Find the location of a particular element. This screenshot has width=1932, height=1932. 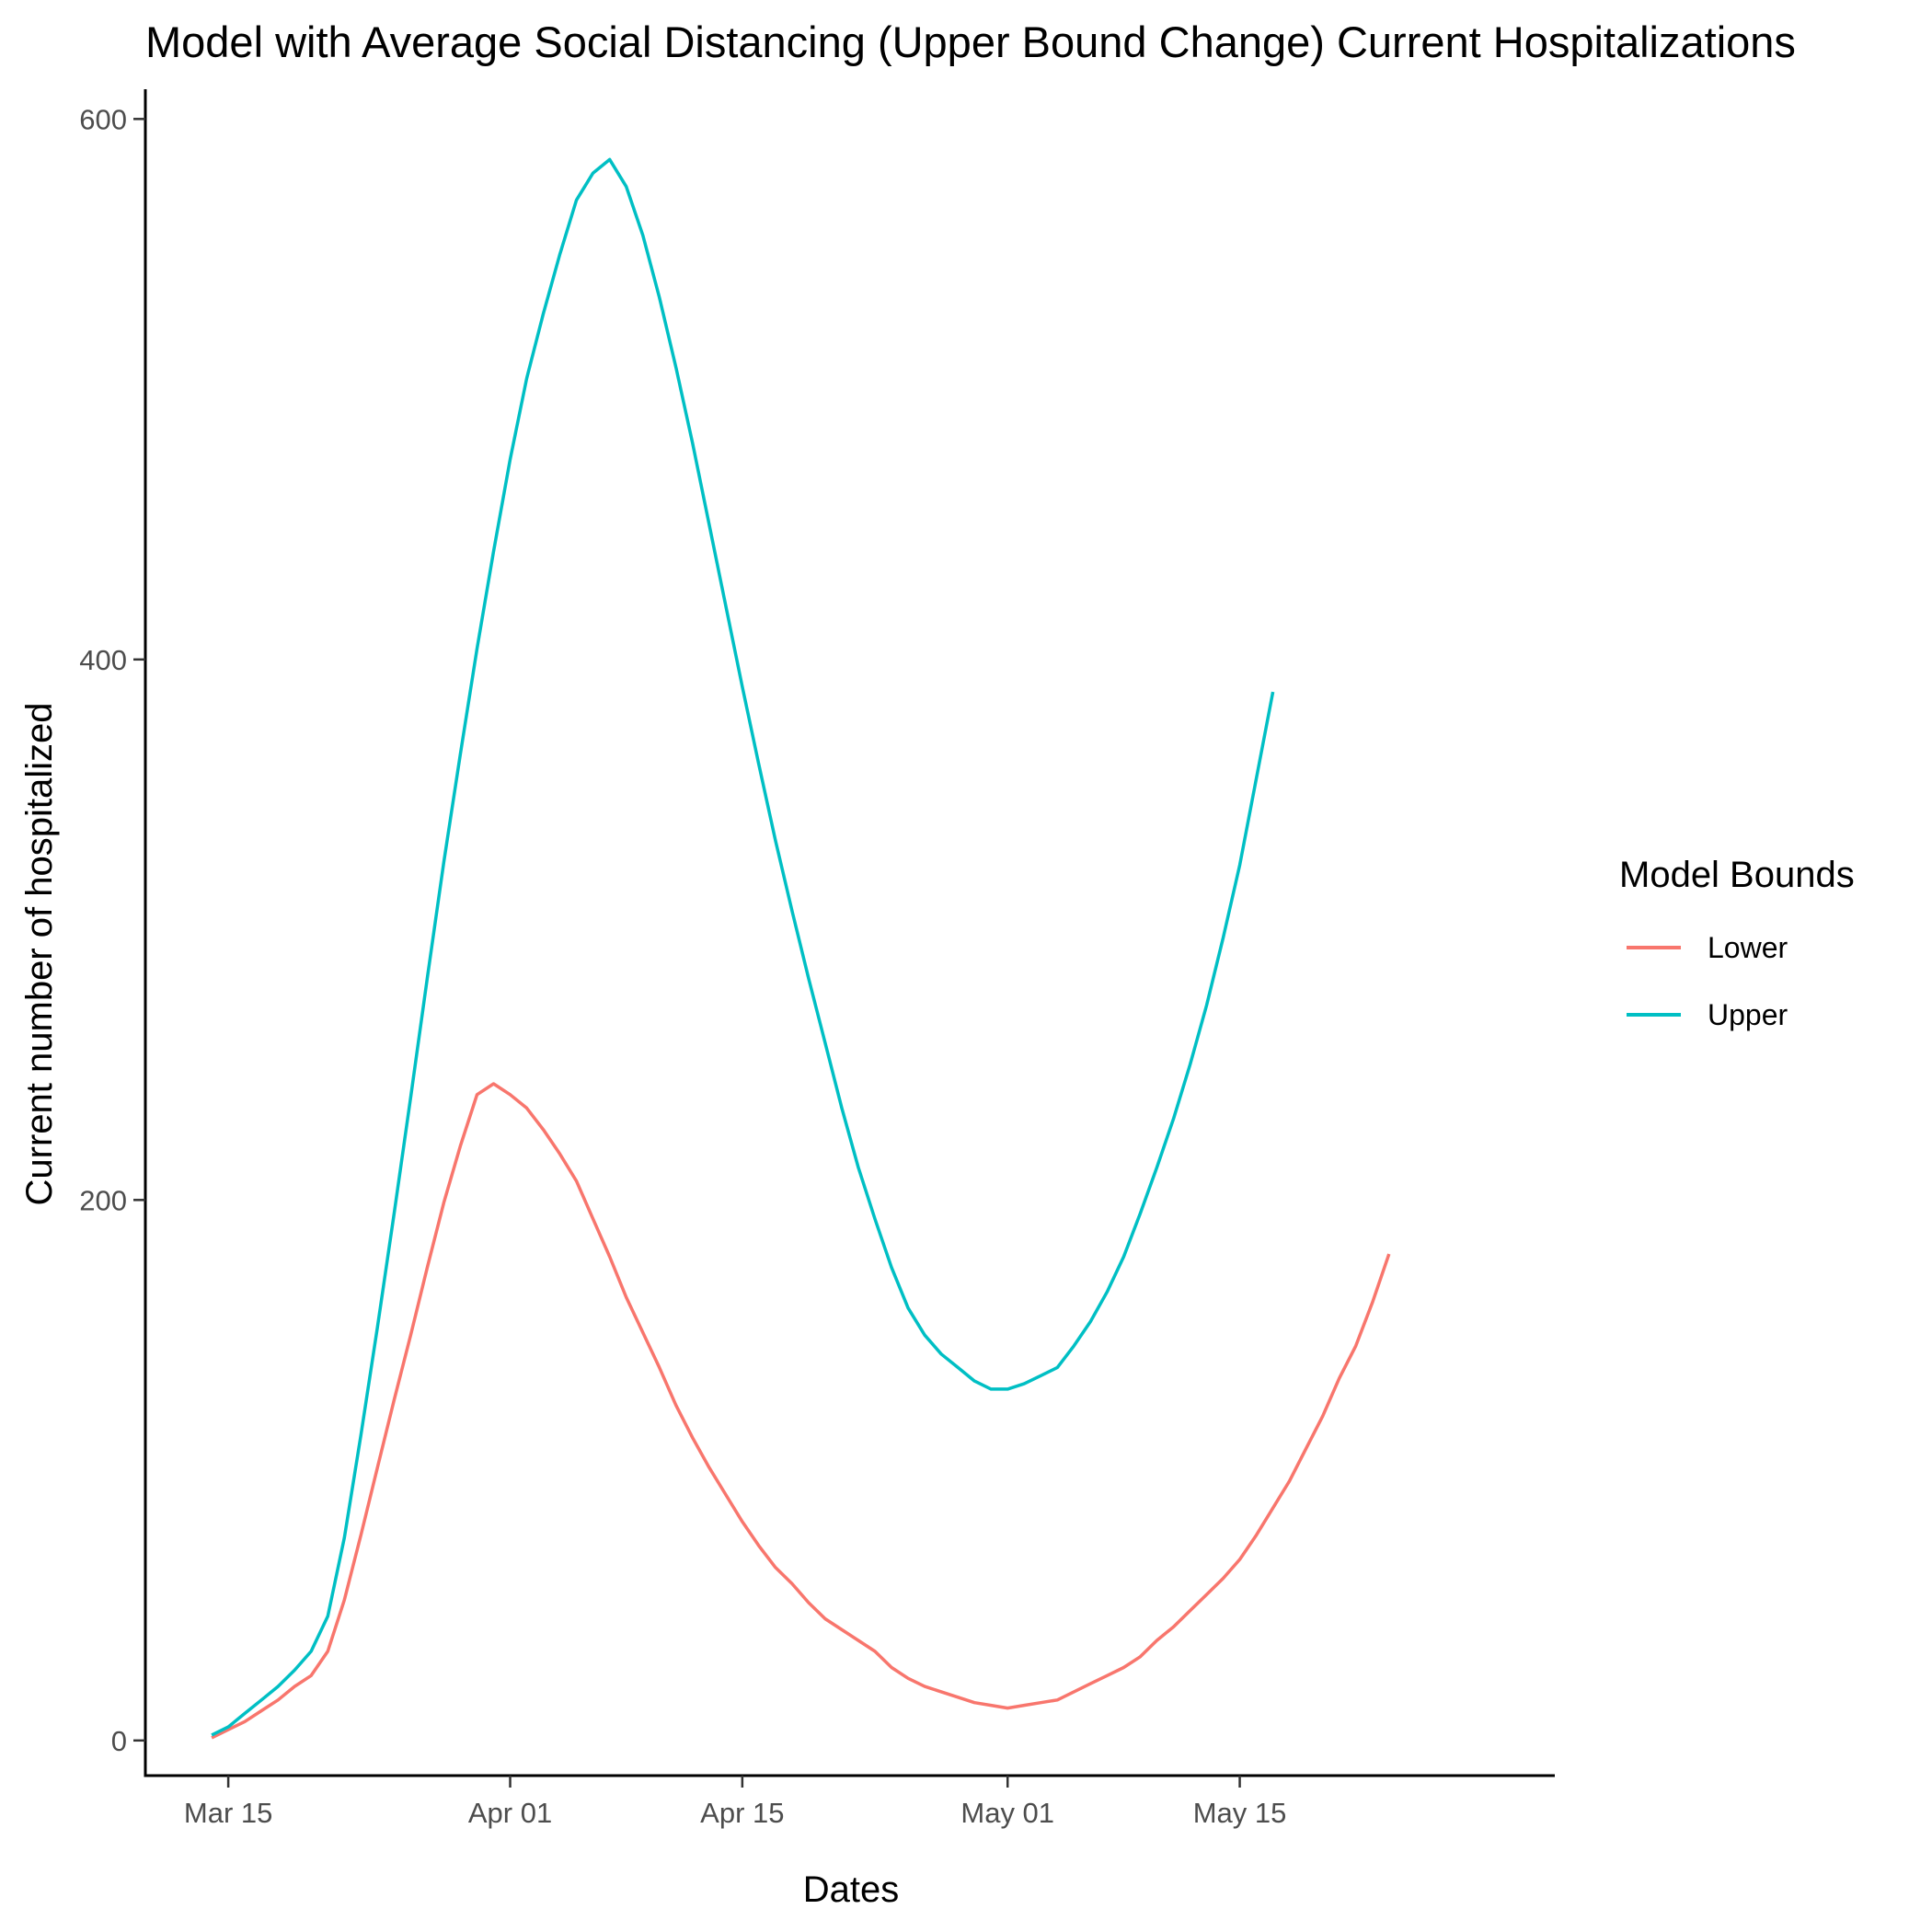

x-tick-label: Mar 15 is located at coordinates (228, 1813).